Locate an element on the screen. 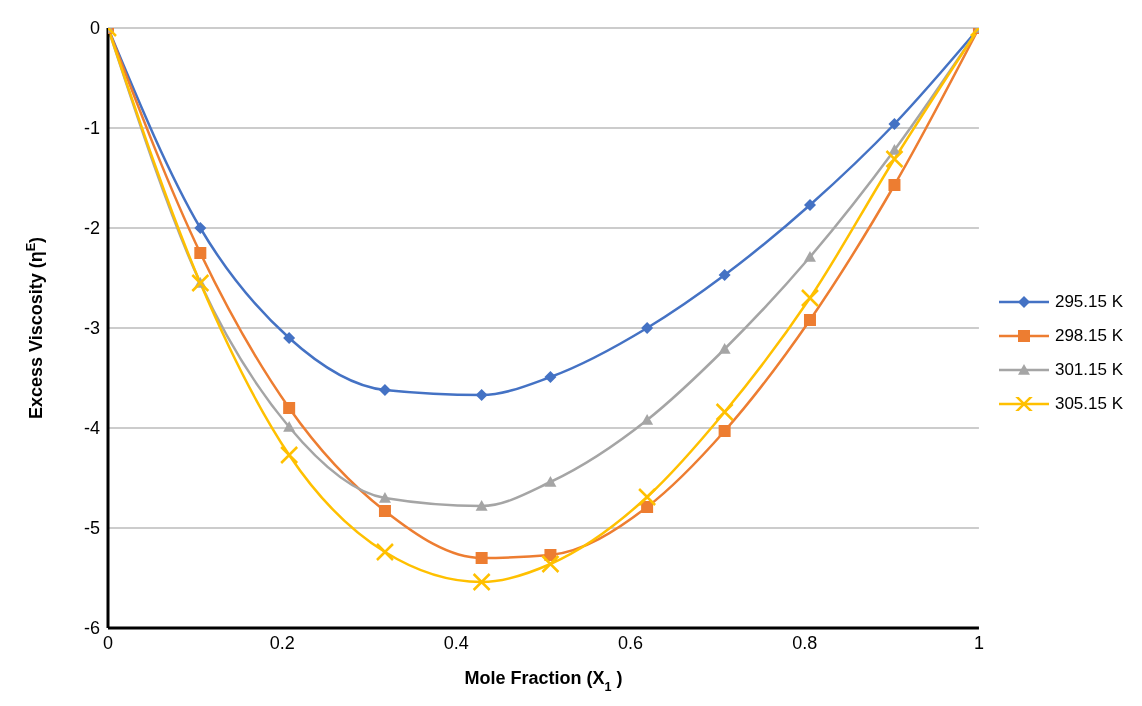 The image size is (1142, 706). y-tick-label: -6 is located at coordinates (91, 628).